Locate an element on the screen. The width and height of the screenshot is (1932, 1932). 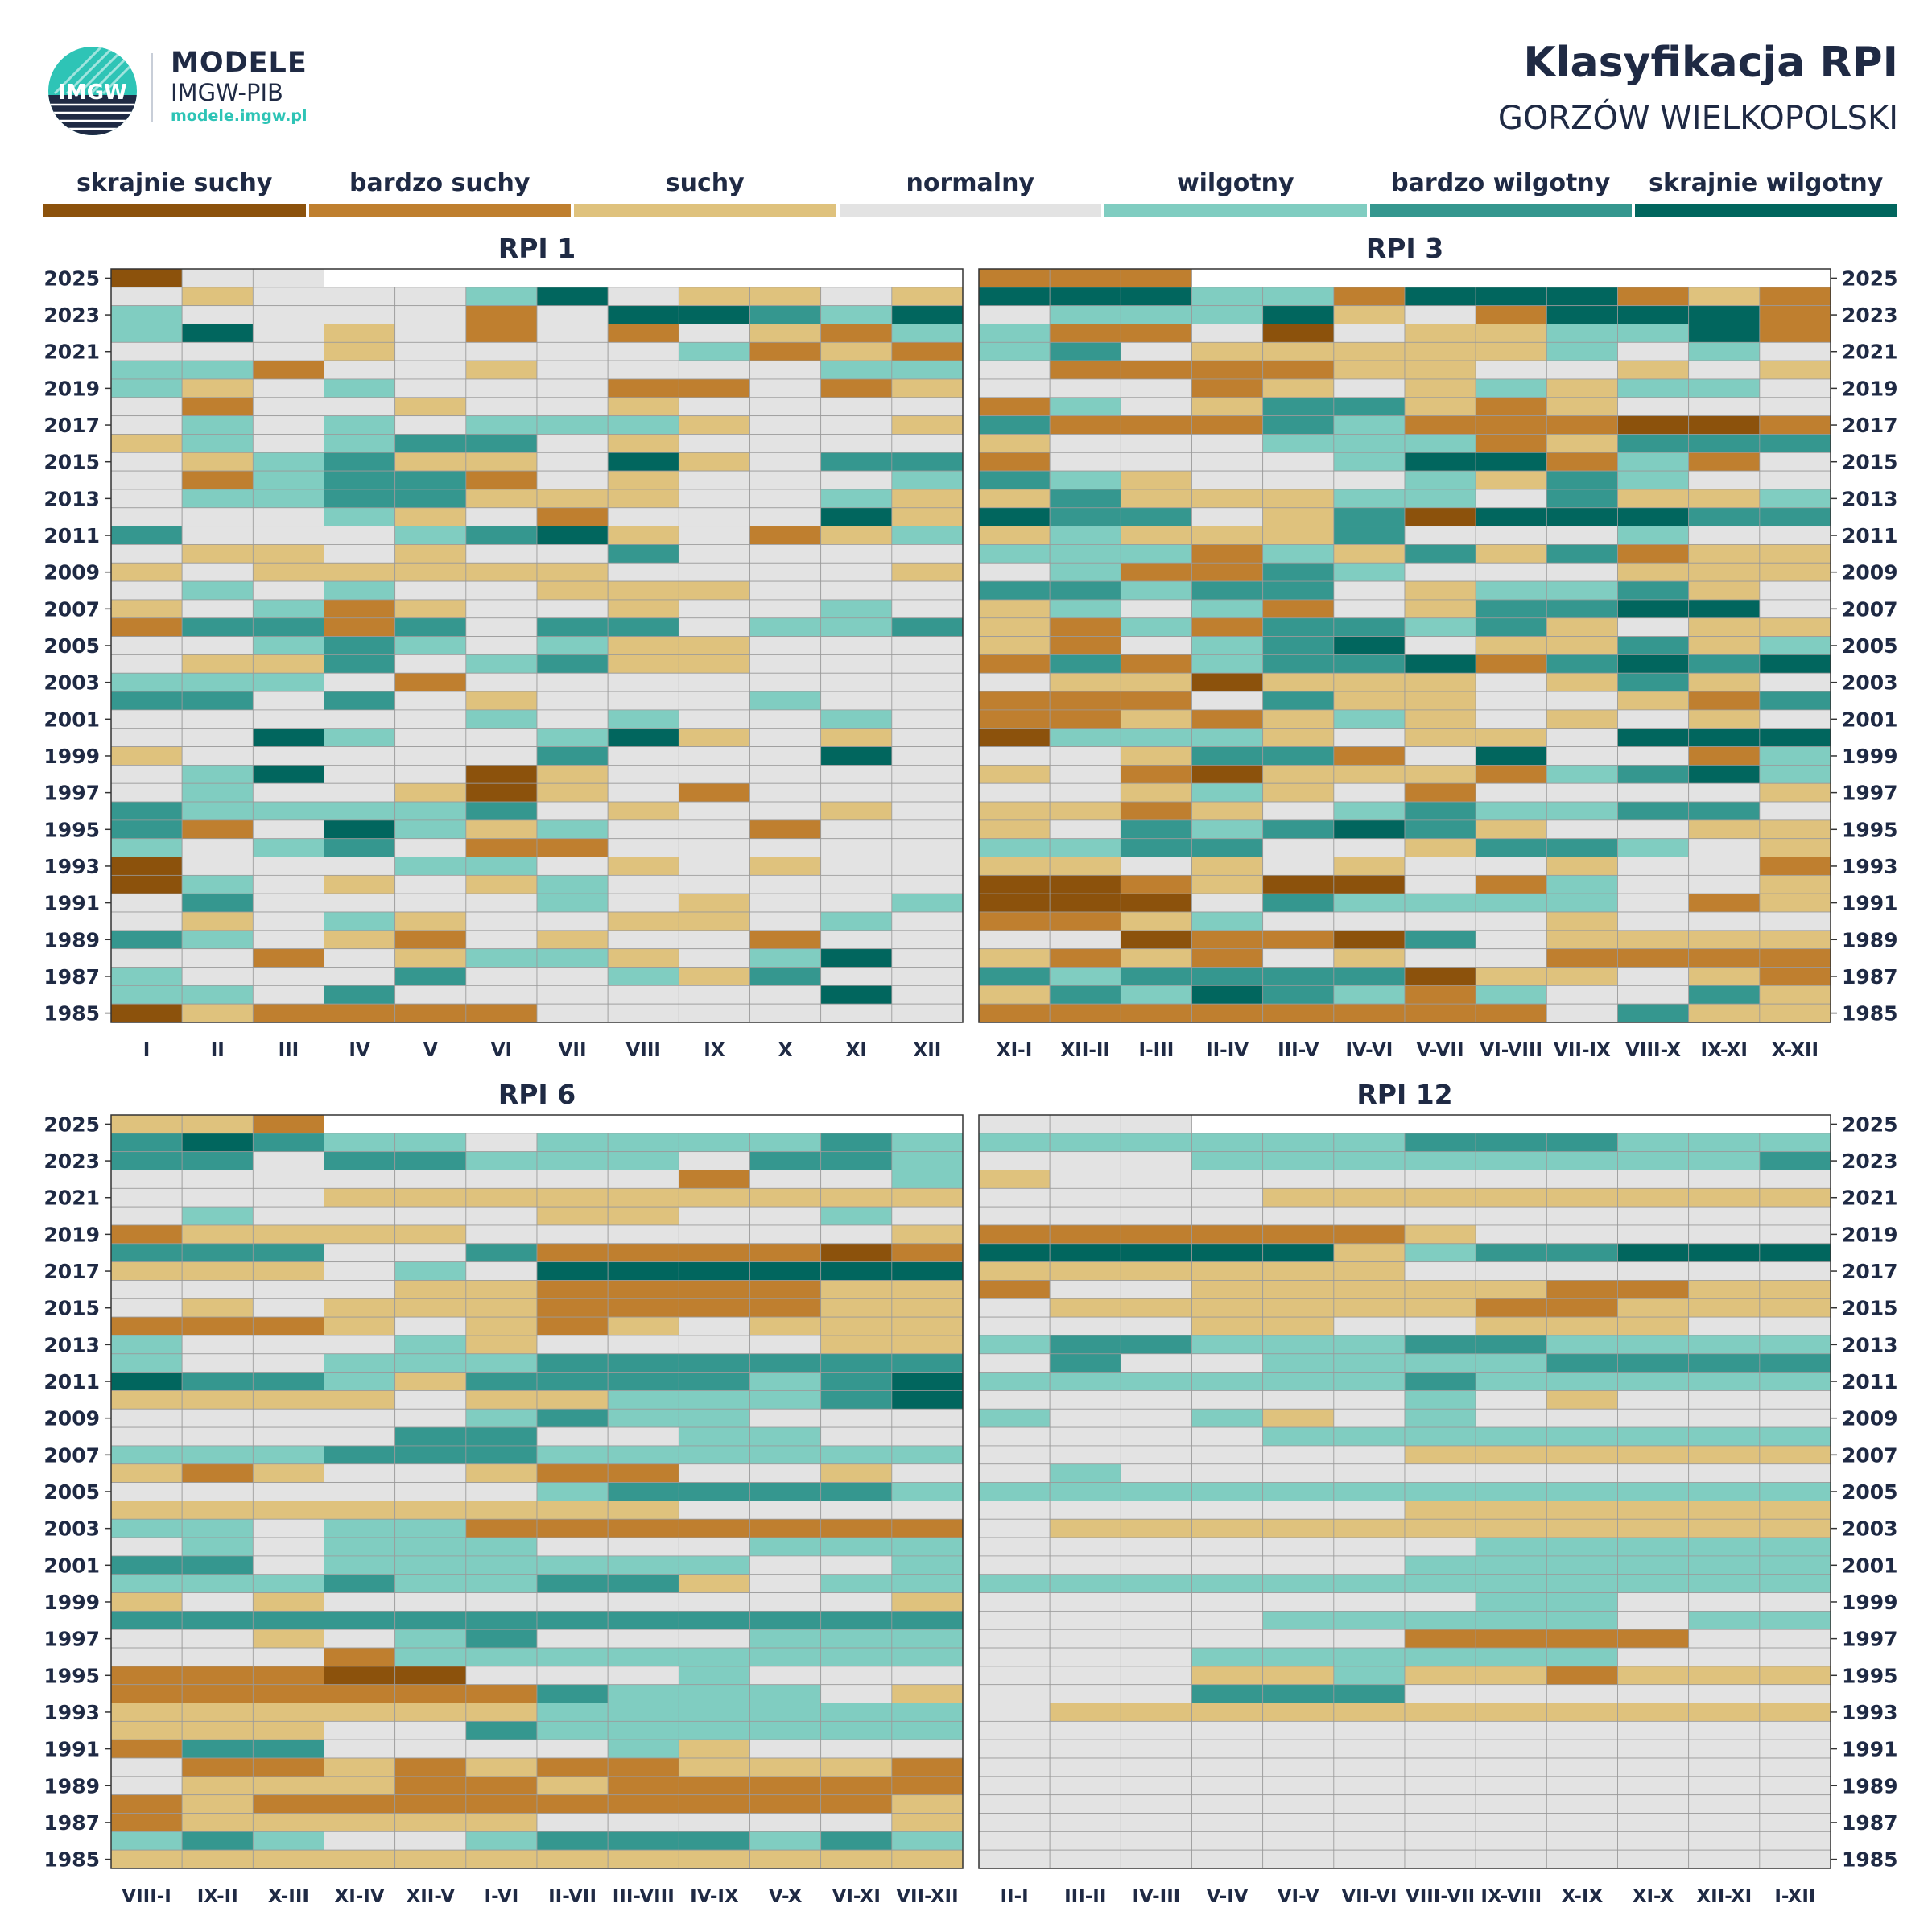
brand-url-link: modele.imgw.pl is located at coordinates (239, 116).